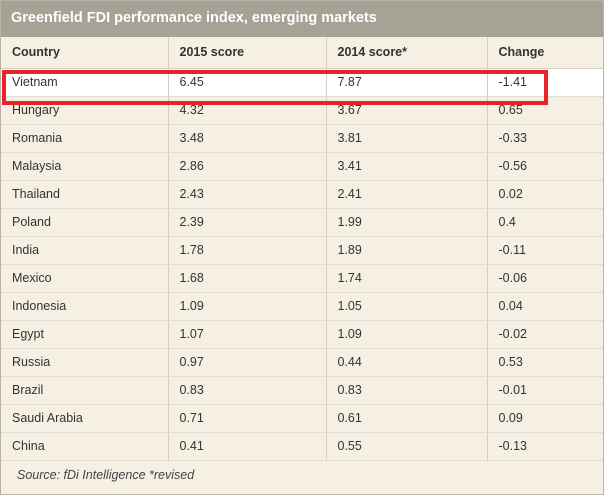  What do you see at coordinates (246, 138) in the screenshot?
I see `score-2015-cell: 3.48` at bounding box center [246, 138].